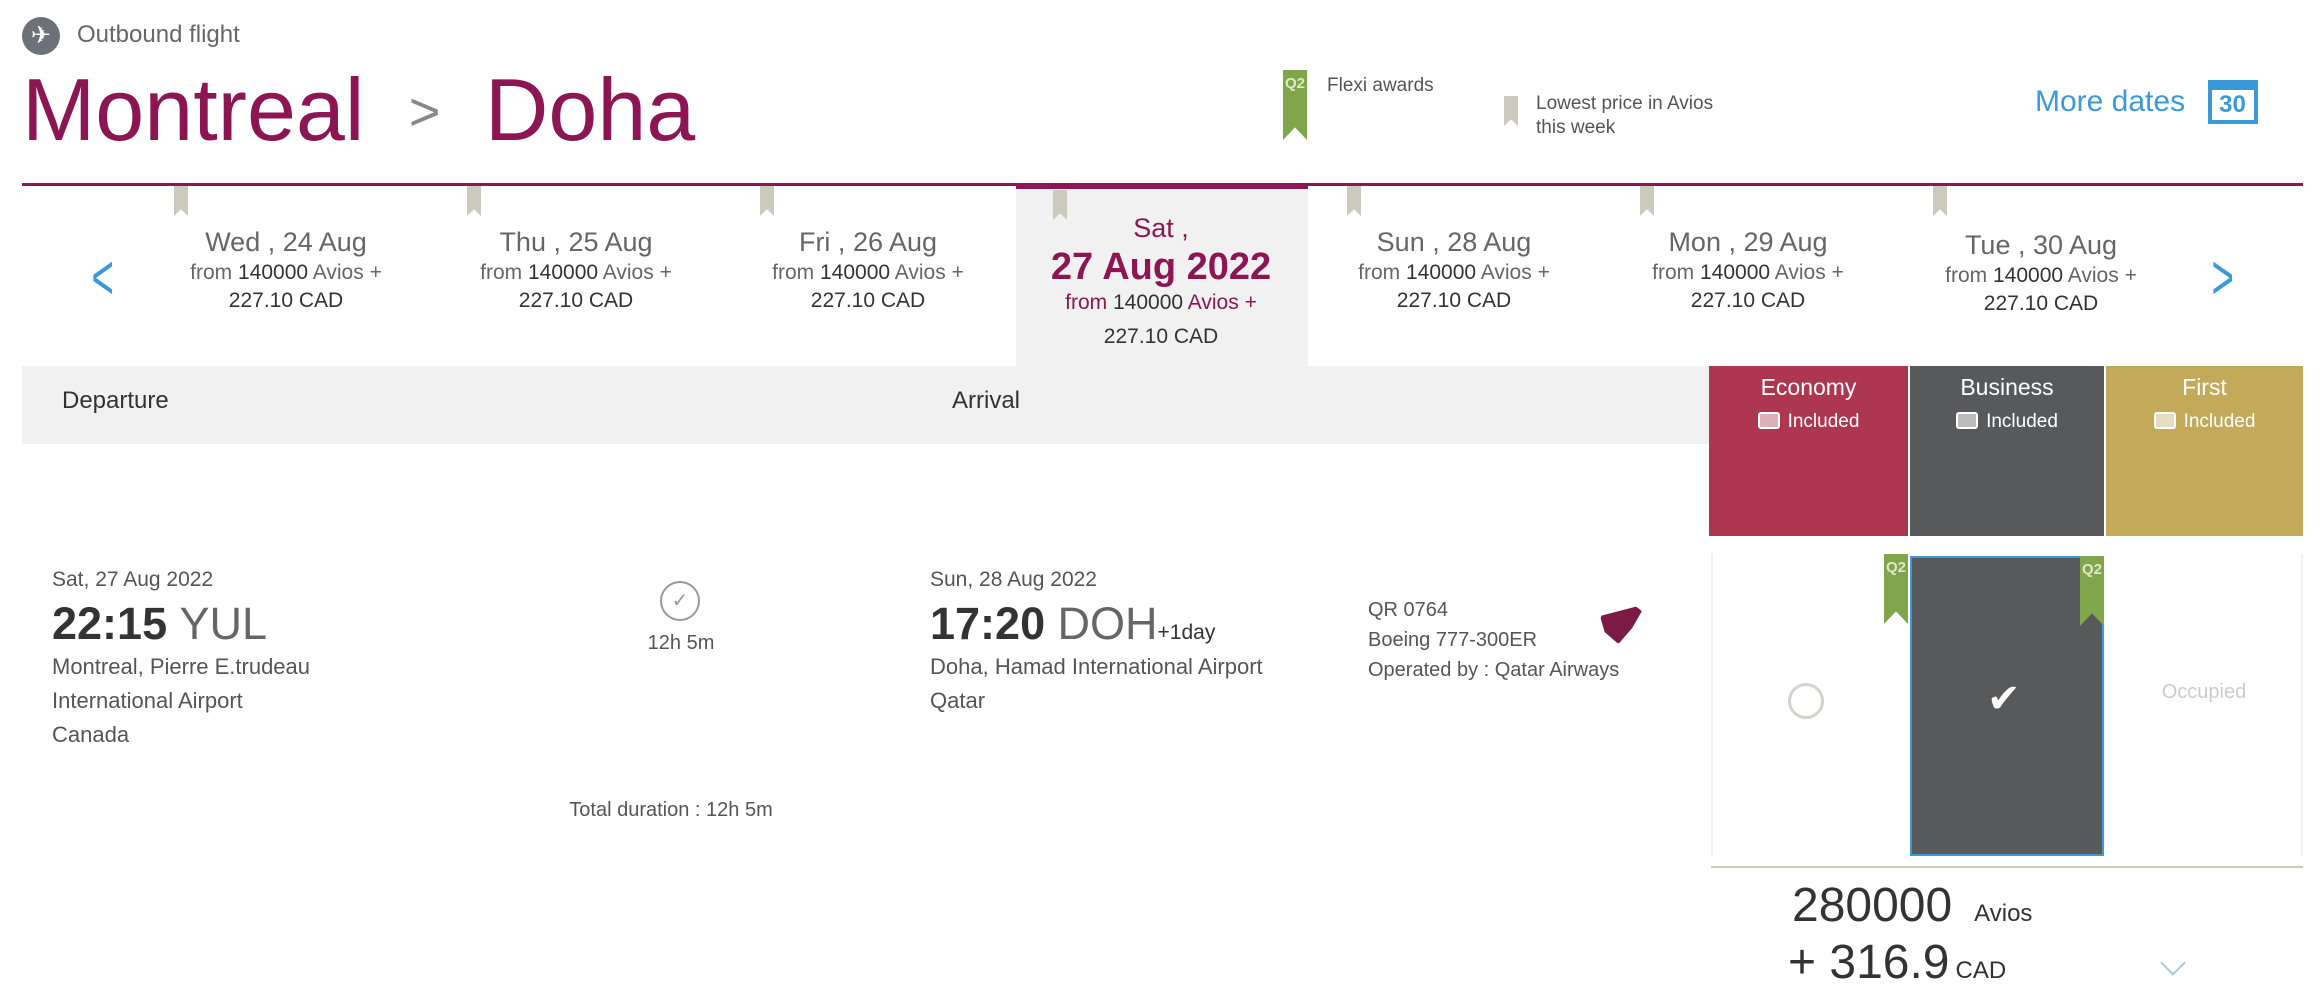  Describe the element at coordinates (1624, 116) in the screenshot. I see `lowest-price-label: Lowest price in Avios this week` at that location.